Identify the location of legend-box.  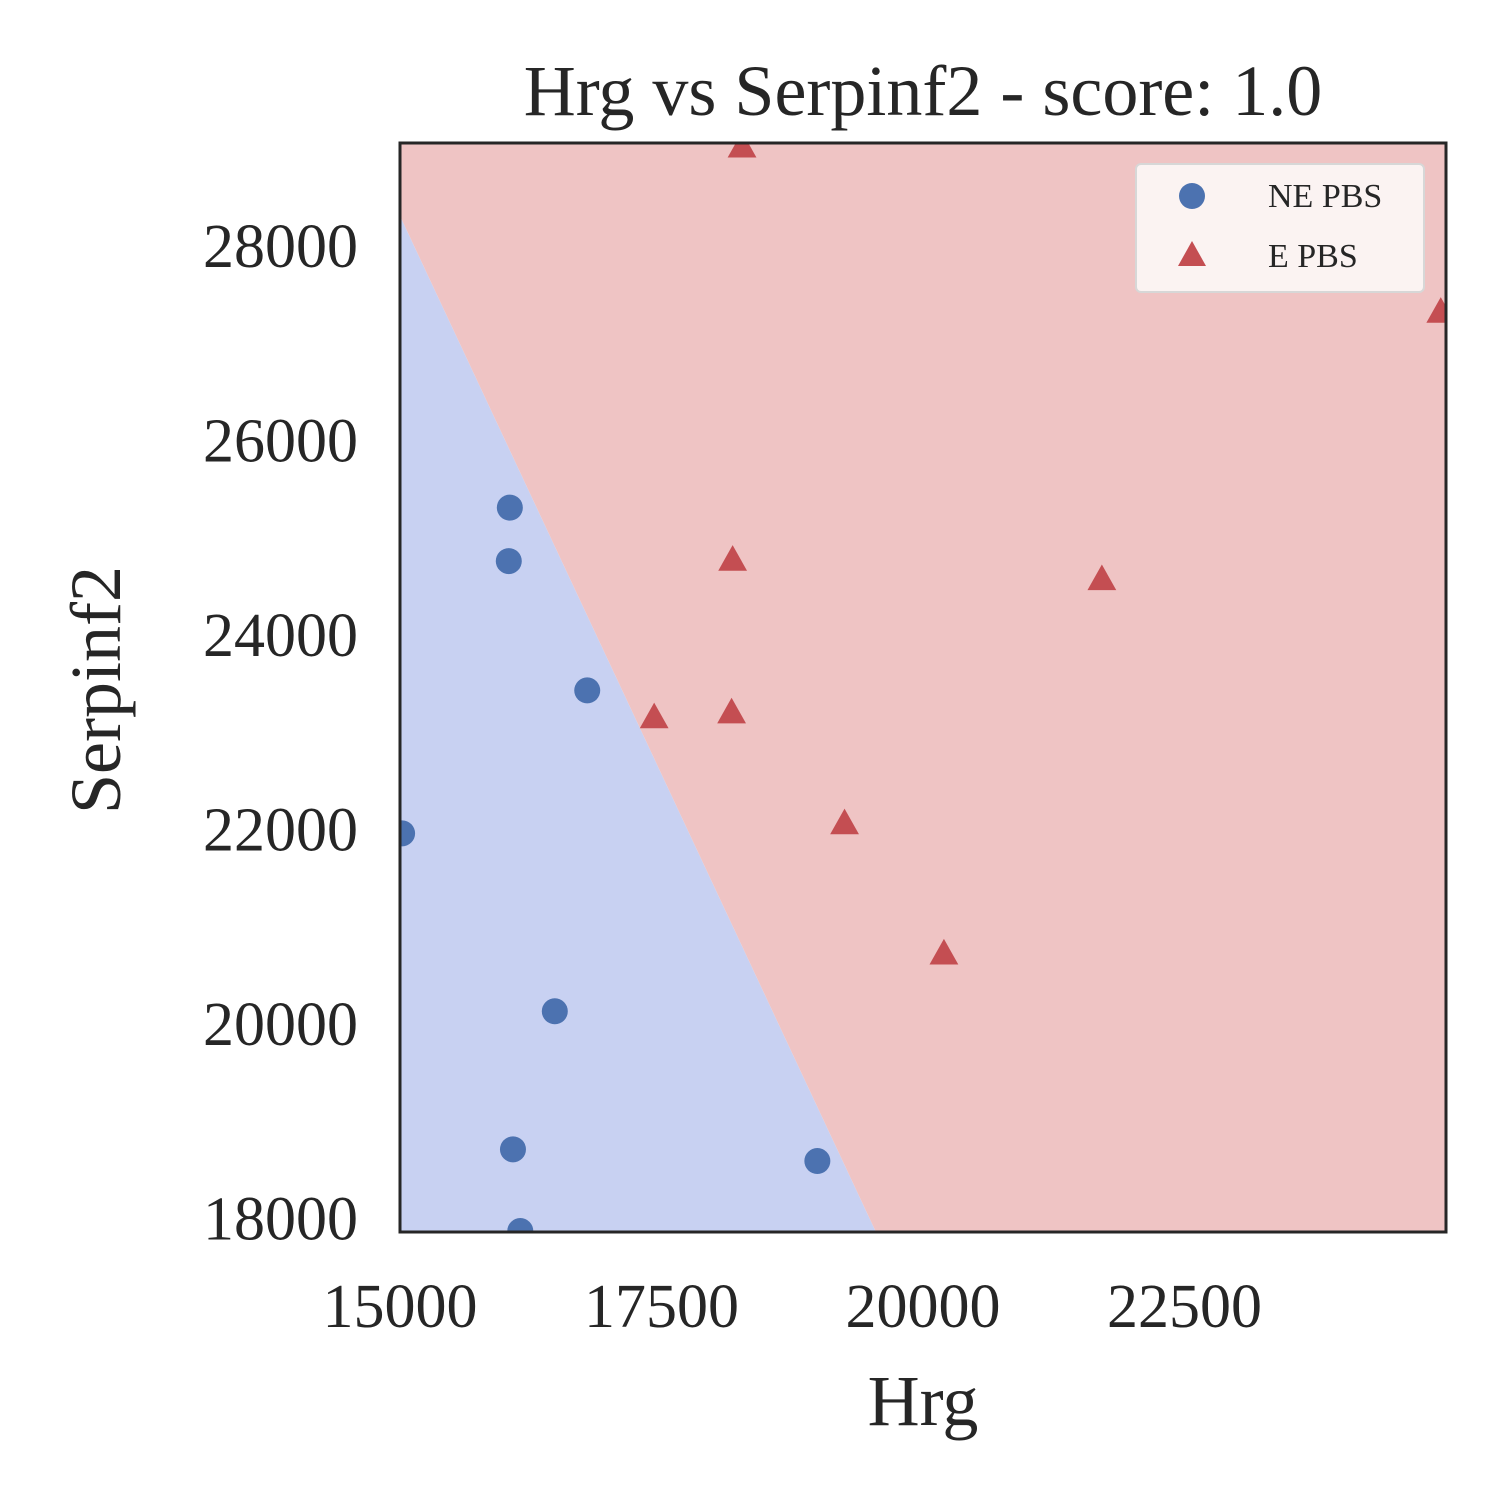
(1280, 228).